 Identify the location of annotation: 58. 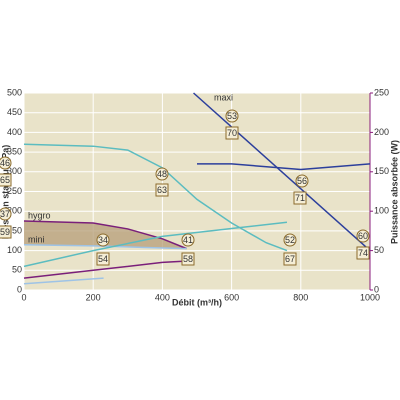
(188, 259).